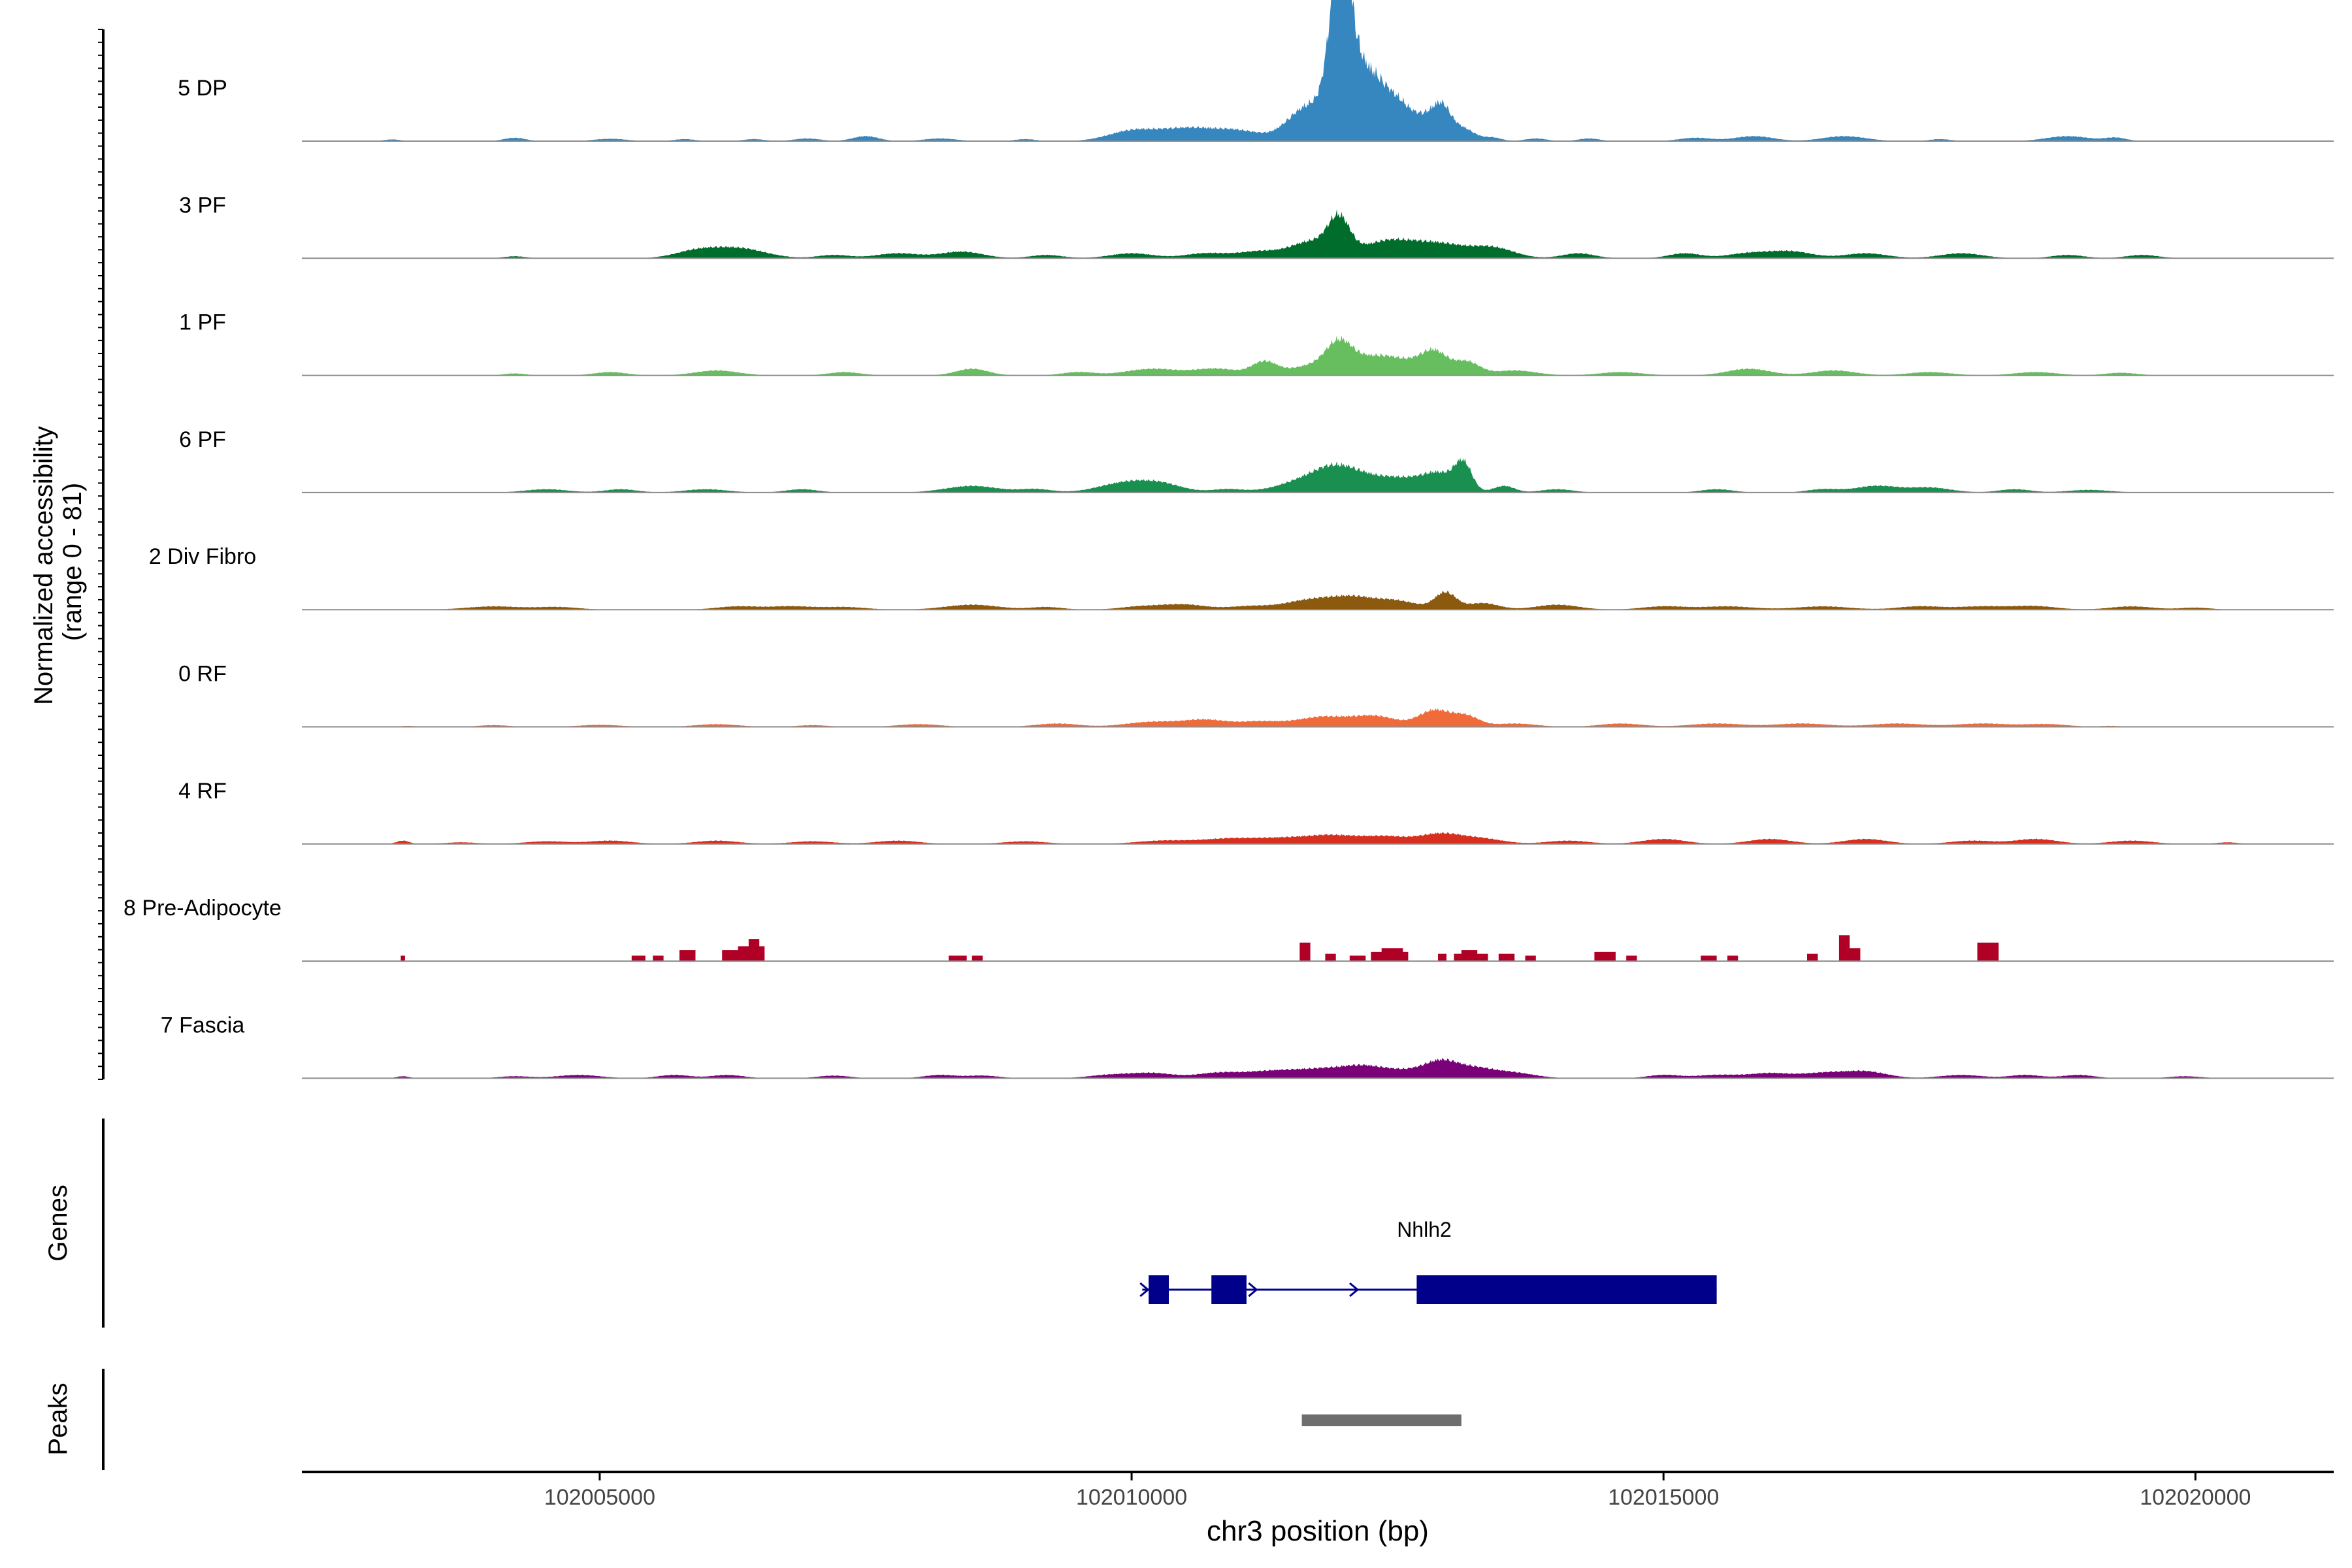  Describe the element at coordinates (58, 1223) in the screenshot. I see `genes-track-label: Genes` at that location.